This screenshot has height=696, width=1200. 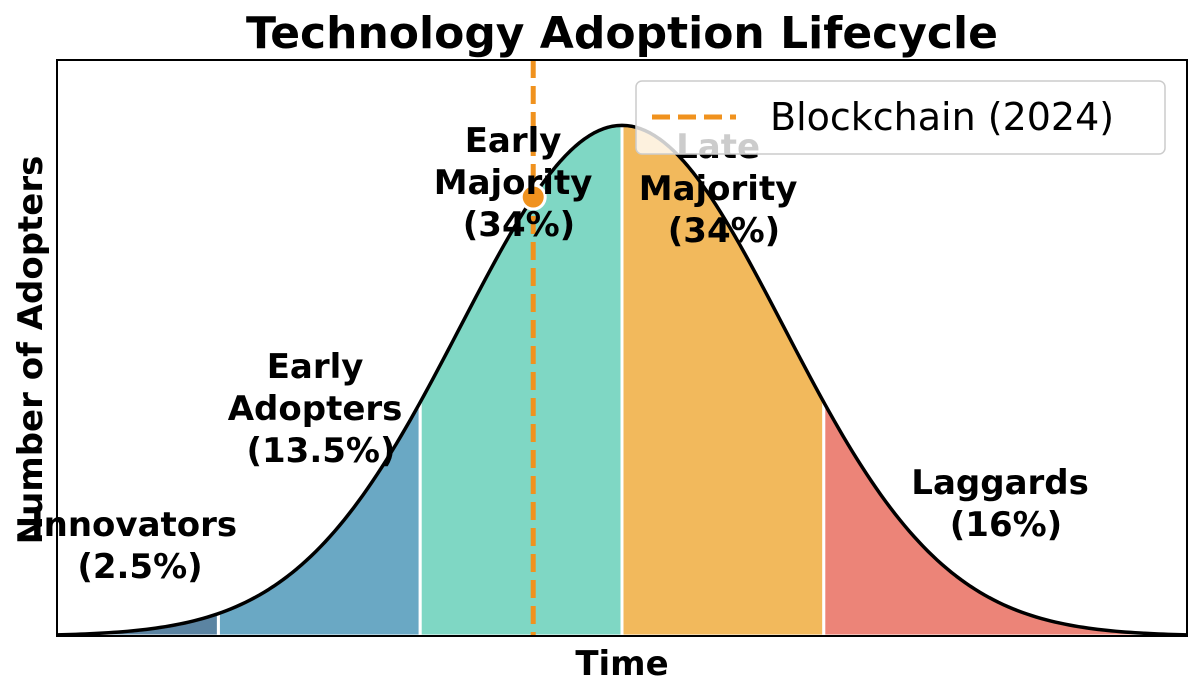 What do you see at coordinates (533, 197) in the screenshot?
I see `marker-point-blockchain` at bounding box center [533, 197].